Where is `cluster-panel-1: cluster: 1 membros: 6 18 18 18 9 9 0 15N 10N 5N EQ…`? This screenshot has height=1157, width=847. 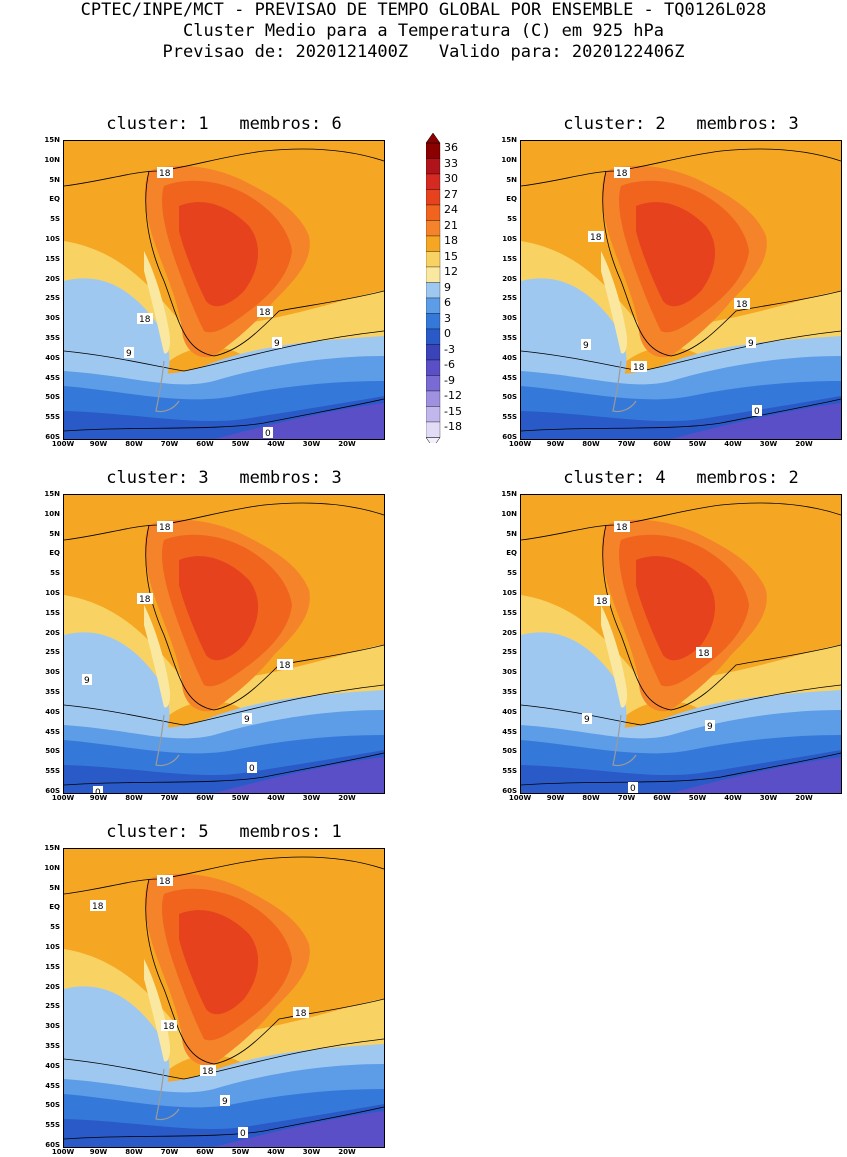 cluster-panel-1: cluster: 1 membros: 6 18 18 18 9 9 0 15N 10N 5N EQ… is located at coordinates (214, 281).